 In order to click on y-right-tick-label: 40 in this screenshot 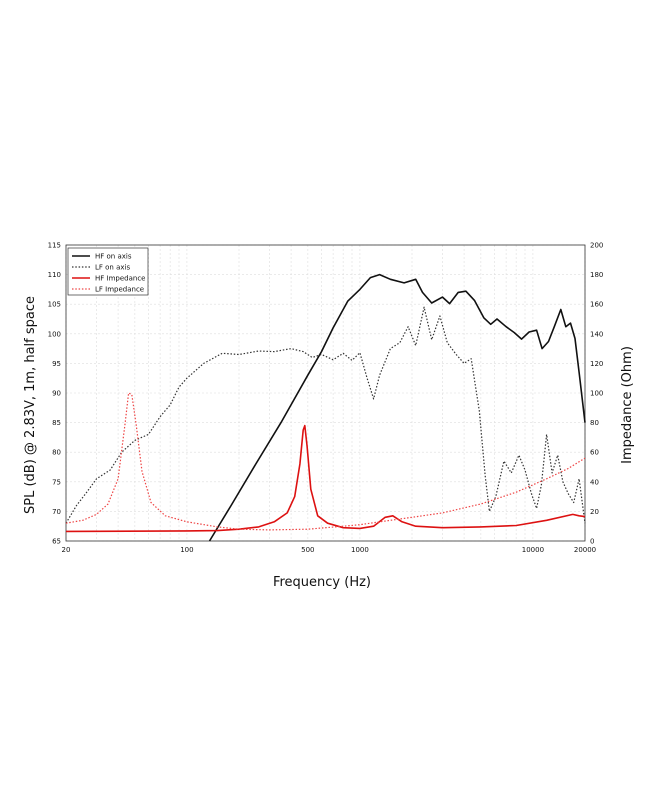, I will do `click(594, 482)`.